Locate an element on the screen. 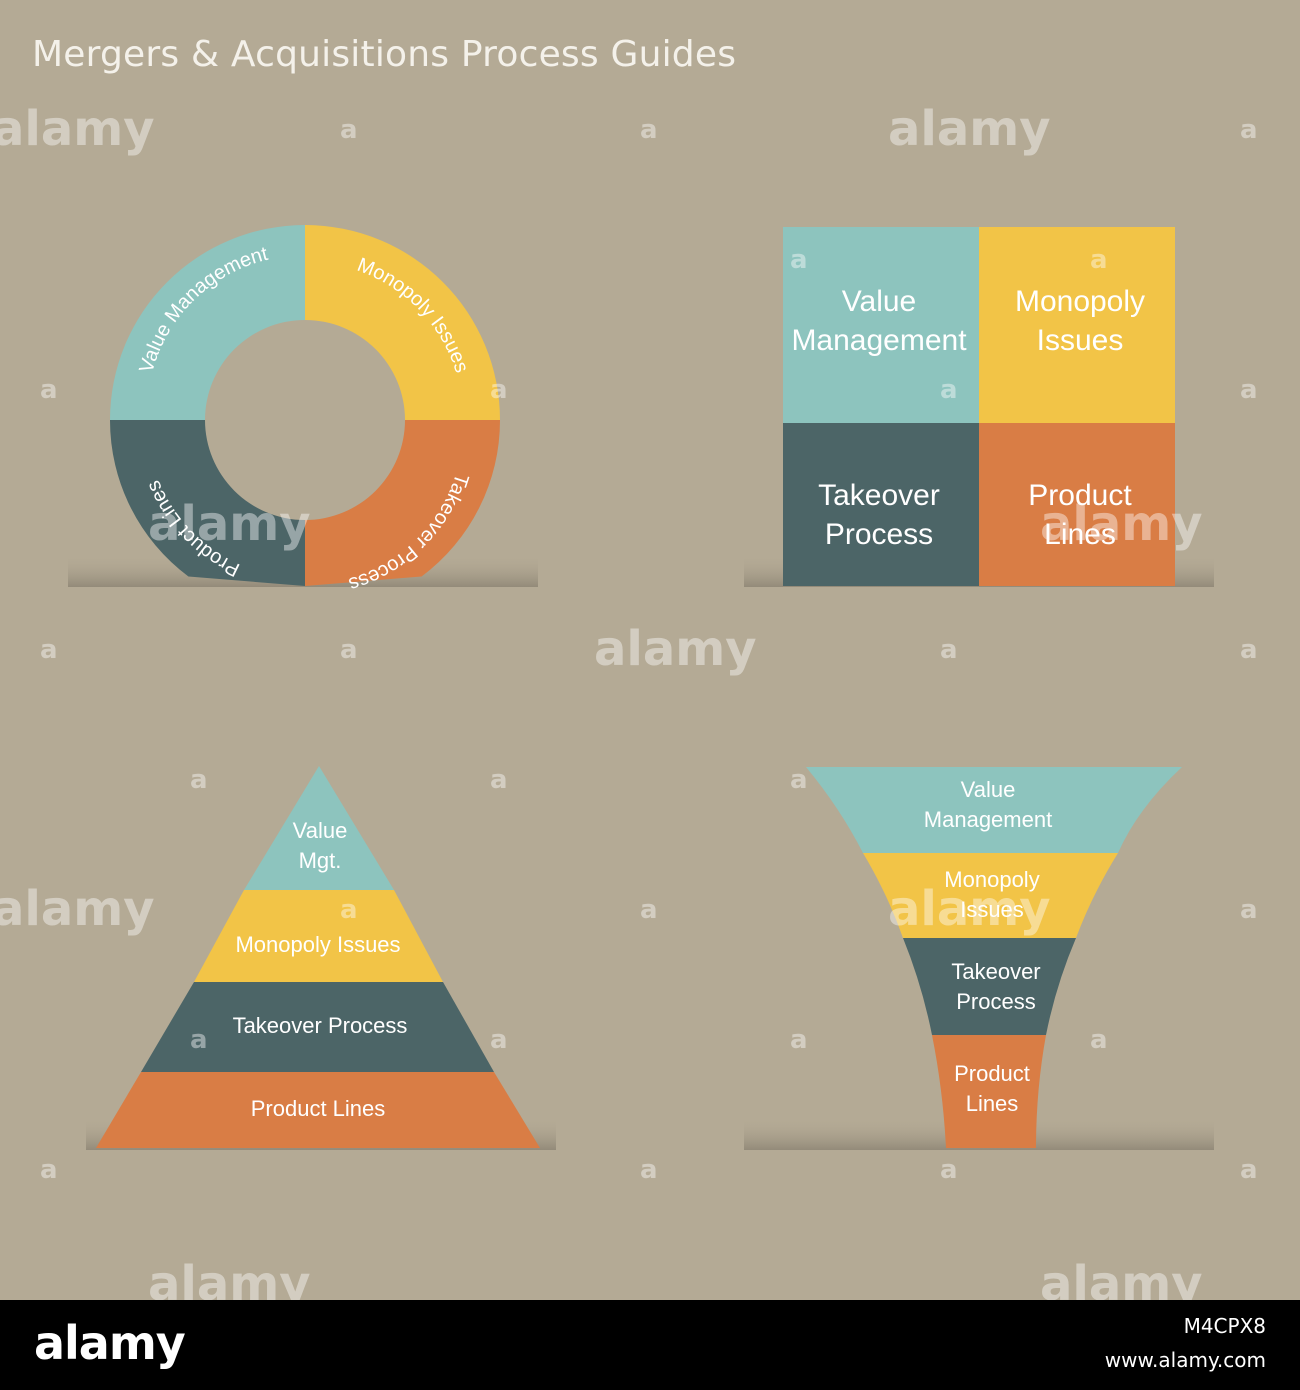 The height and width of the screenshot is (1390, 1300). funnel-tier-product-lines is located at coordinates (989, 1091).